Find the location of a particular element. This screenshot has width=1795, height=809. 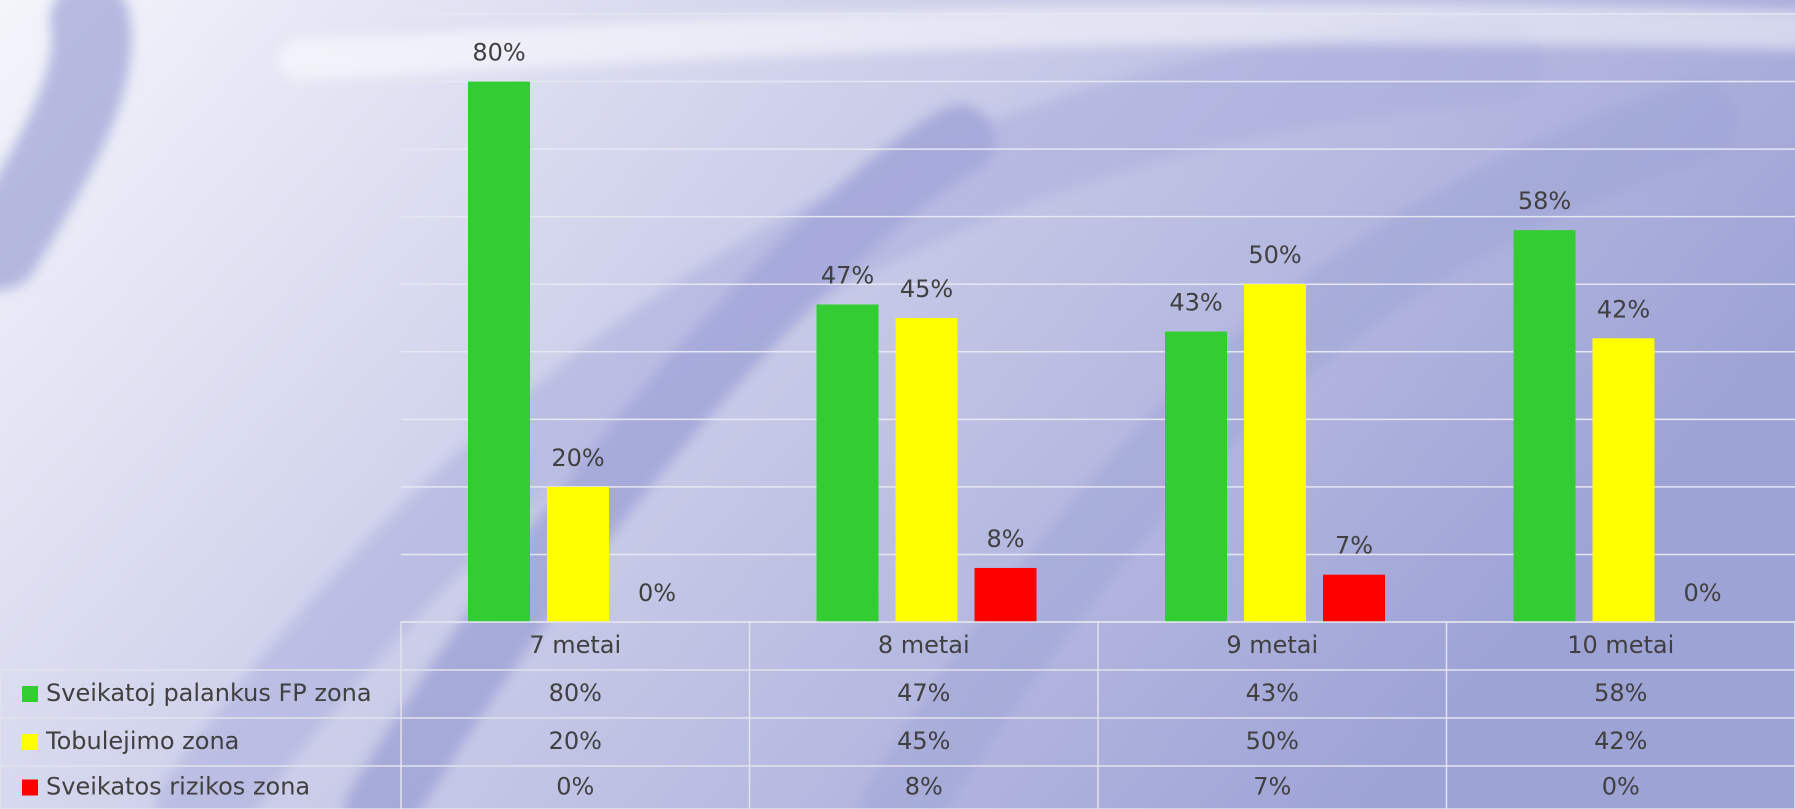

x-tick-label: 7 metai is located at coordinates (575, 645).